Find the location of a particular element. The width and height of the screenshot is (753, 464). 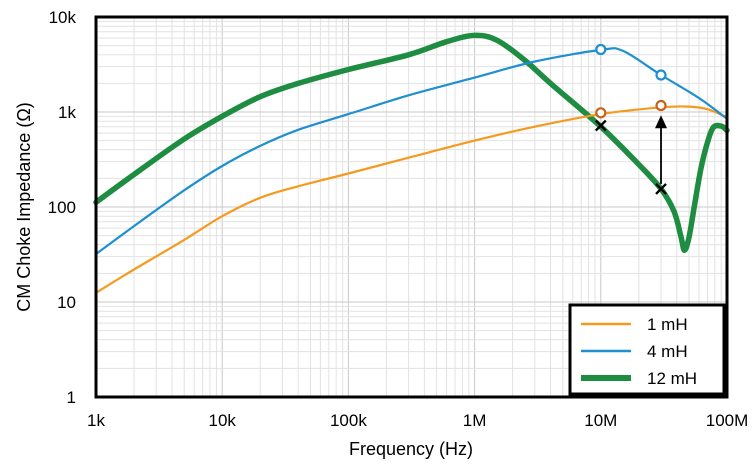

x-tick-labels: 1k 10k 100k 1M 10M 100M is located at coordinates (417, 420).